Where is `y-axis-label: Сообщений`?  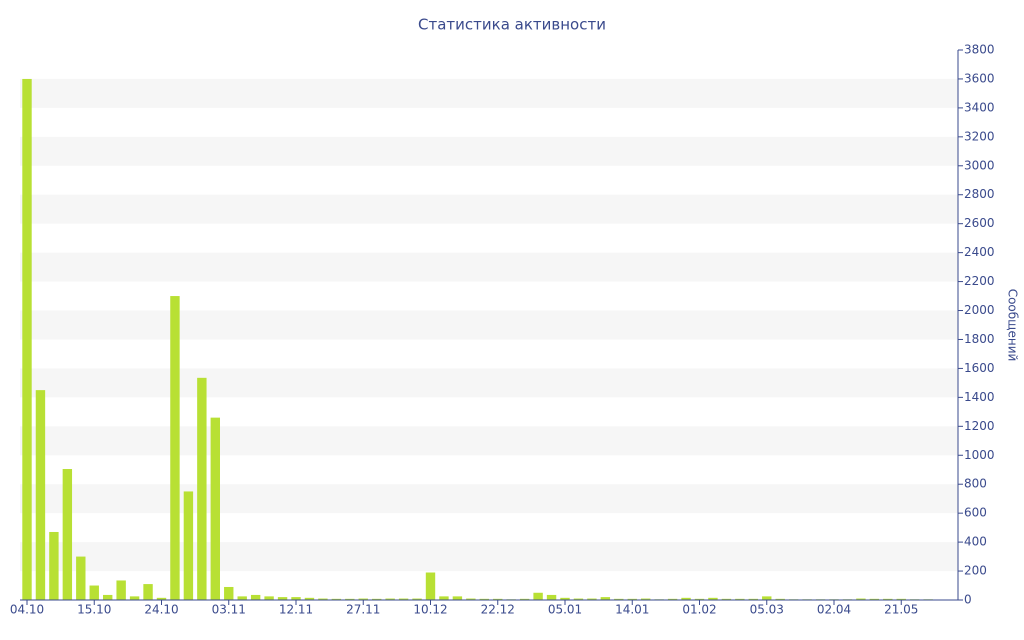 y-axis-label: Сообщений is located at coordinates (1013, 325).